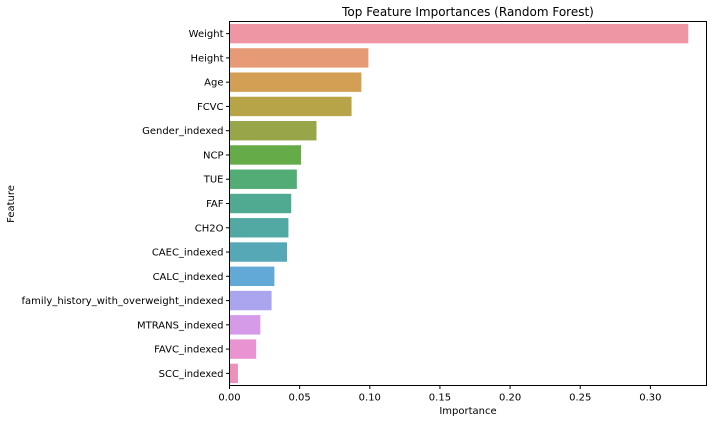  I want to click on bar-height, so click(299, 58).